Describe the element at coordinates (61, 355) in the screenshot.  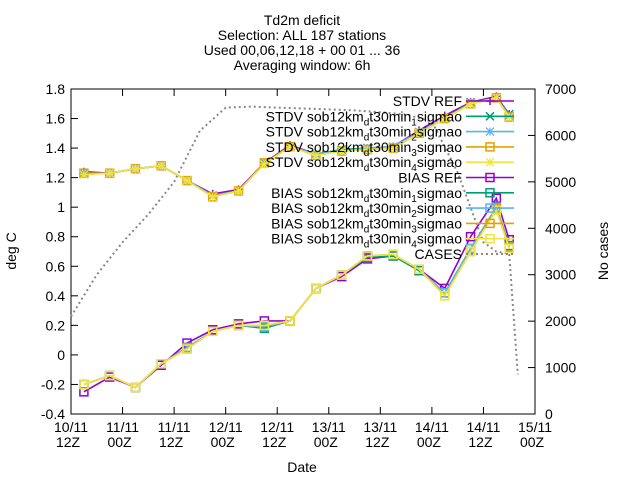
I see `y-tick-label: 0` at that location.